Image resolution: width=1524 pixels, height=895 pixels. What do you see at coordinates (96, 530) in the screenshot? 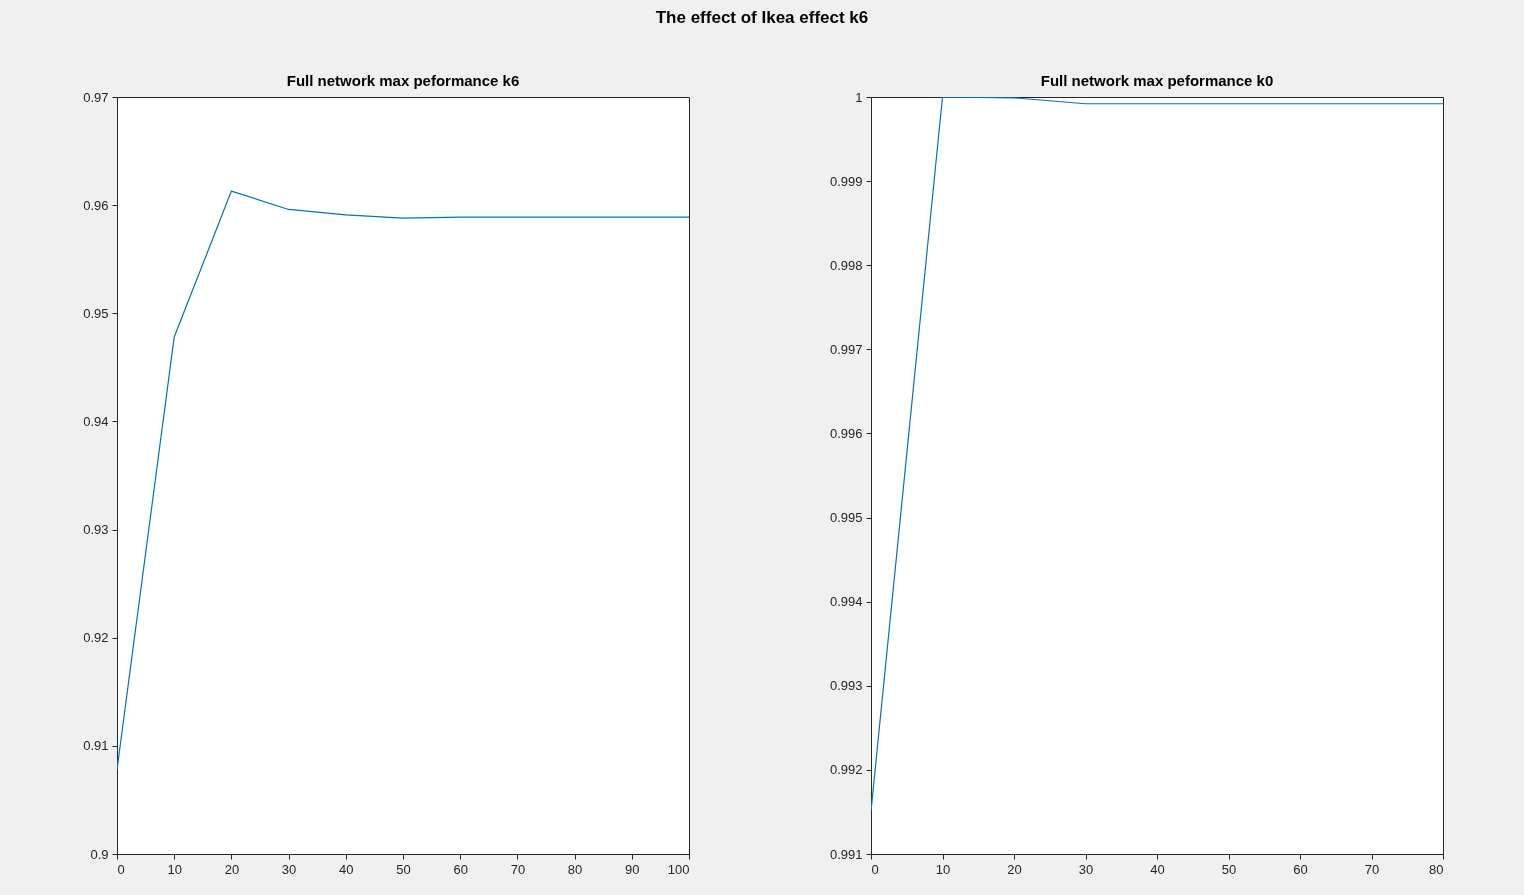
I see `y-tick-label: 0.93` at bounding box center [96, 530].